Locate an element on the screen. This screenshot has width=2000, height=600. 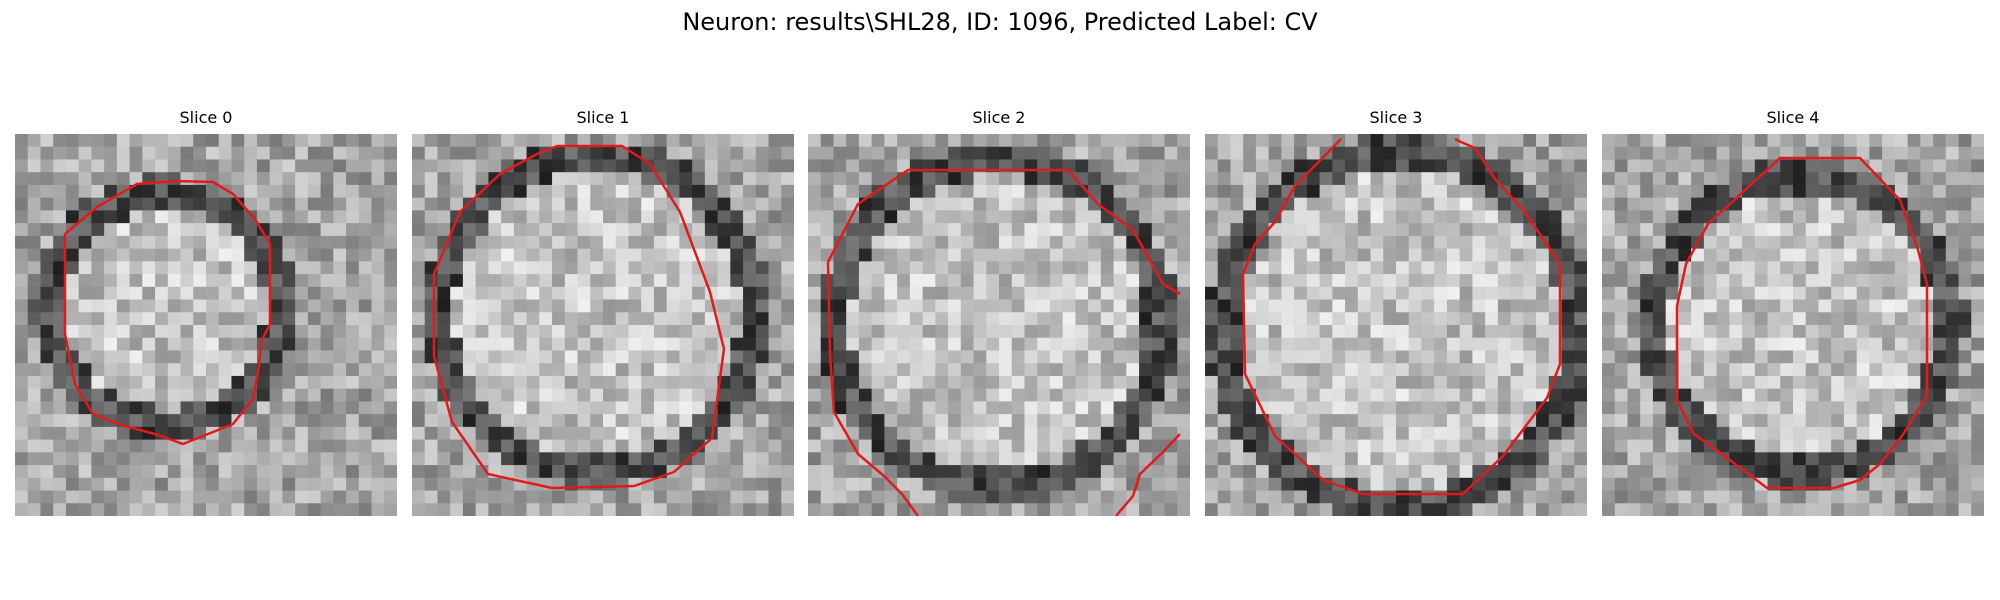
slice-title: Slice 2 is located at coordinates (999, 117).